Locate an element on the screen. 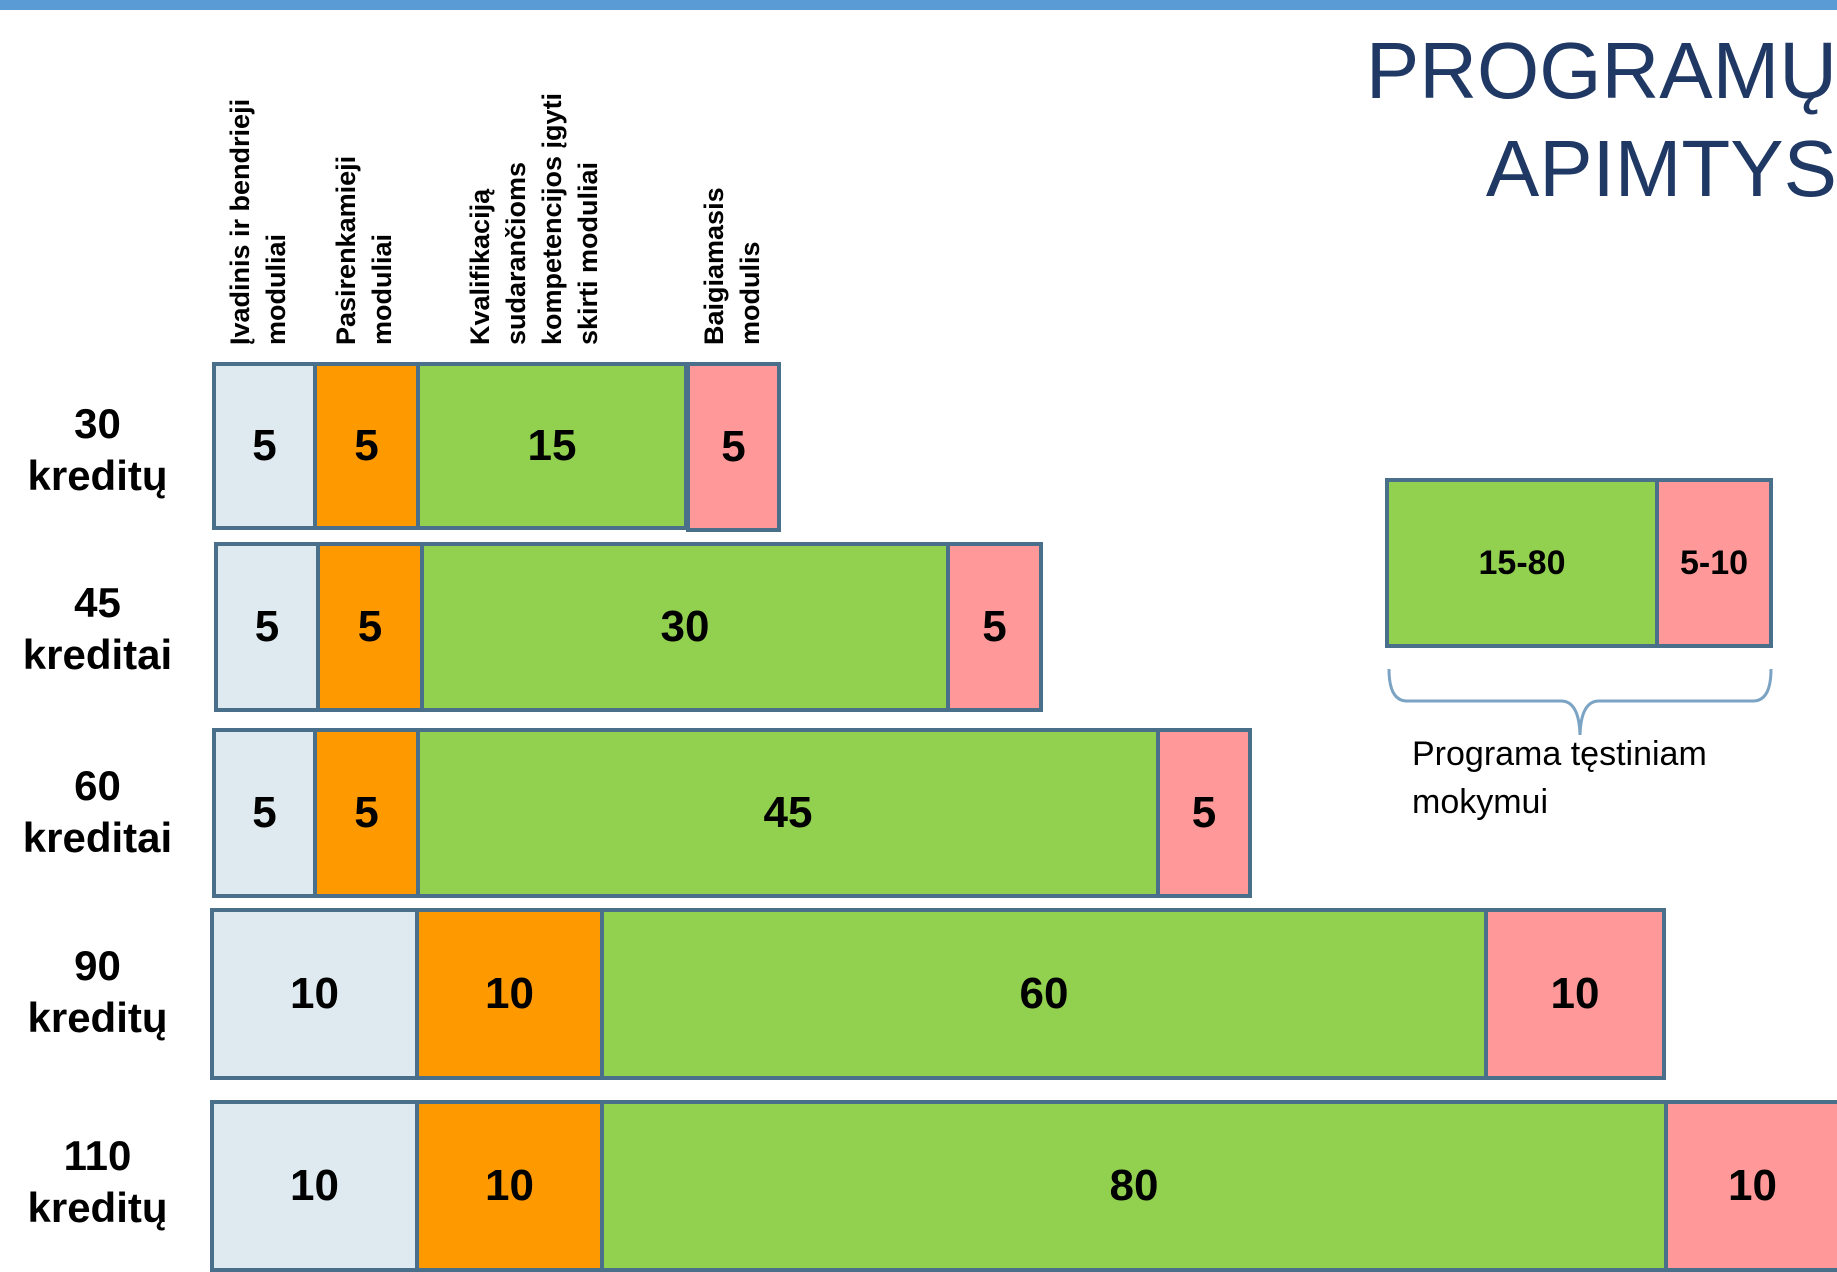 This screenshot has width=1837, height=1272. segment-90-elective: 10 is located at coordinates (509, 994).